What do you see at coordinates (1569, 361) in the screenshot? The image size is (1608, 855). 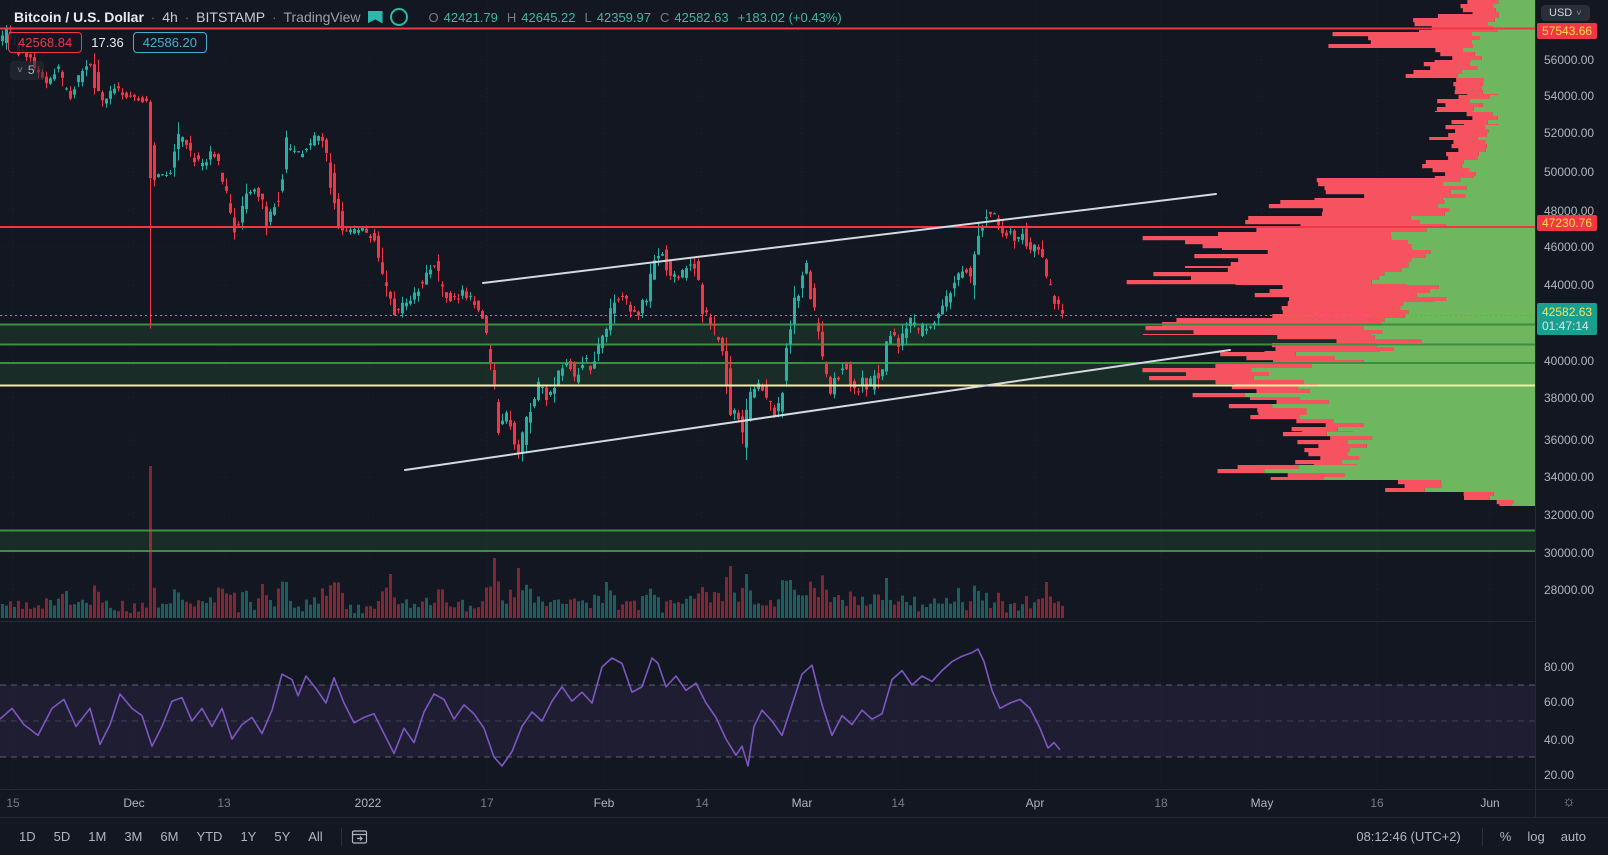 I see `price-tick-label: 40000.00` at bounding box center [1569, 361].